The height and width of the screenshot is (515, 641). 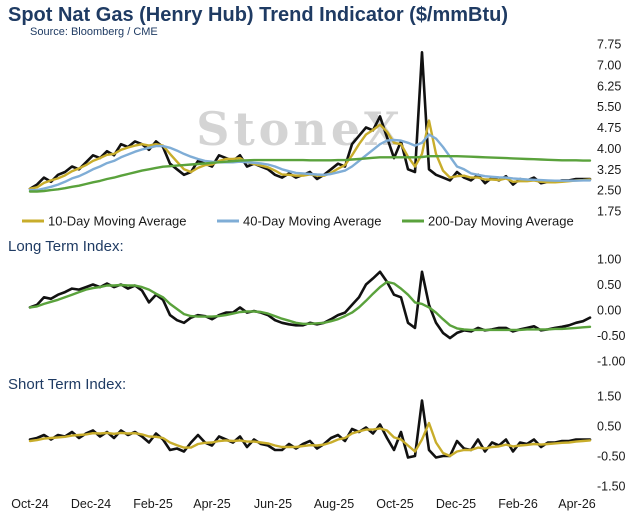 I want to click on x-tick-label: Dec-24, so click(x=91, y=504).